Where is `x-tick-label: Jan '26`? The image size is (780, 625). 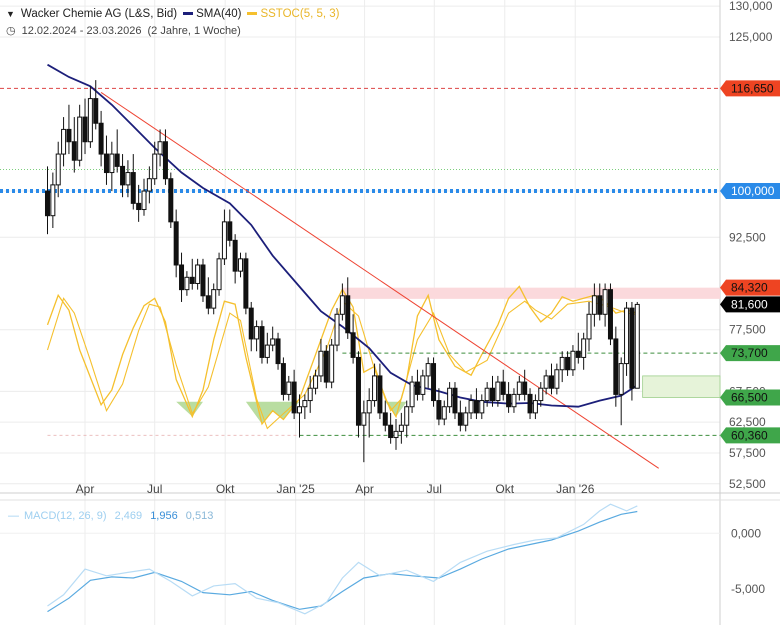 x-tick-label: Jan '26 is located at coordinates (575, 489).